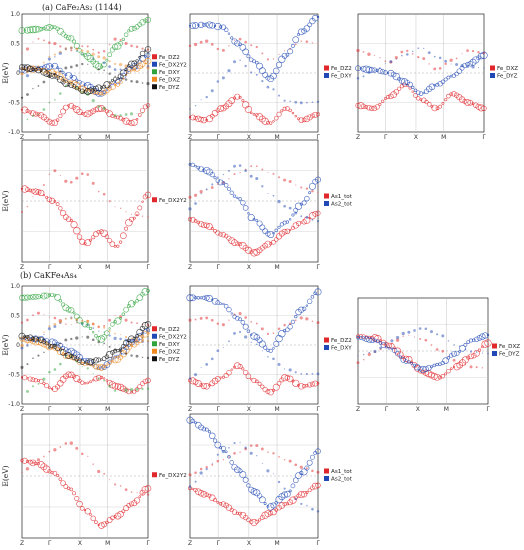 This screenshot has height=550, width=524. Describe the element at coordinates (358, 137) in the screenshot. I see `x-tick-label: Z` at that location.